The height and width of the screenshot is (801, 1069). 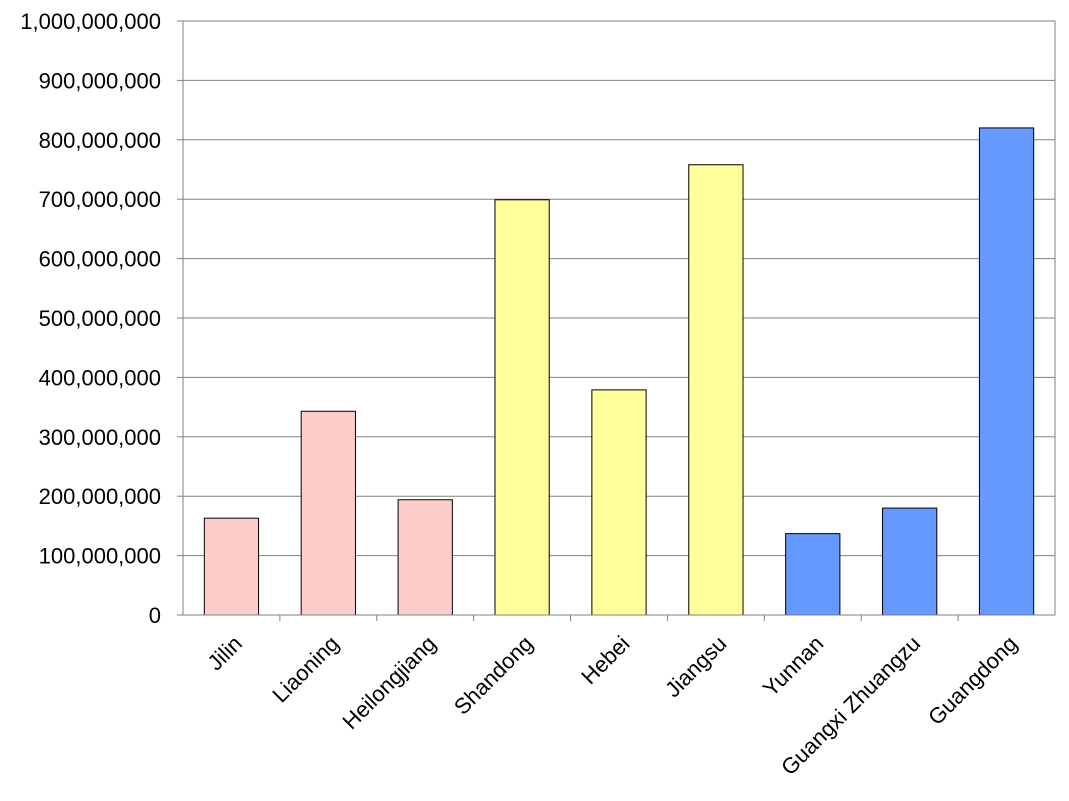 I want to click on bar-yunnan, so click(x=813, y=574).